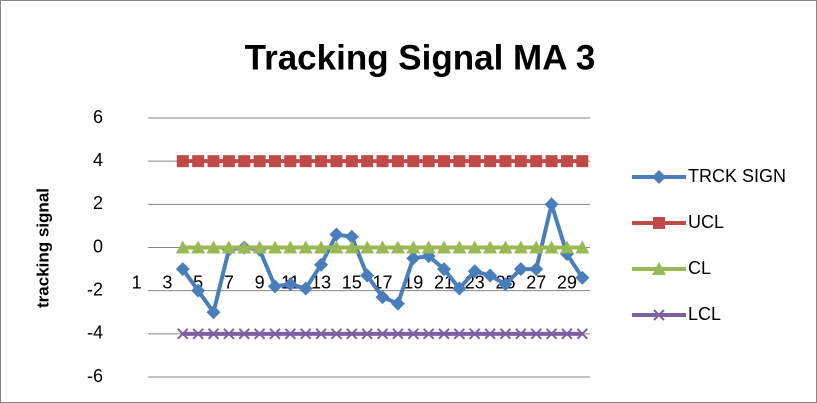 This screenshot has width=817, height=403. Describe the element at coordinates (98, 117) in the screenshot. I see `y-tick-label: 6` at that location.